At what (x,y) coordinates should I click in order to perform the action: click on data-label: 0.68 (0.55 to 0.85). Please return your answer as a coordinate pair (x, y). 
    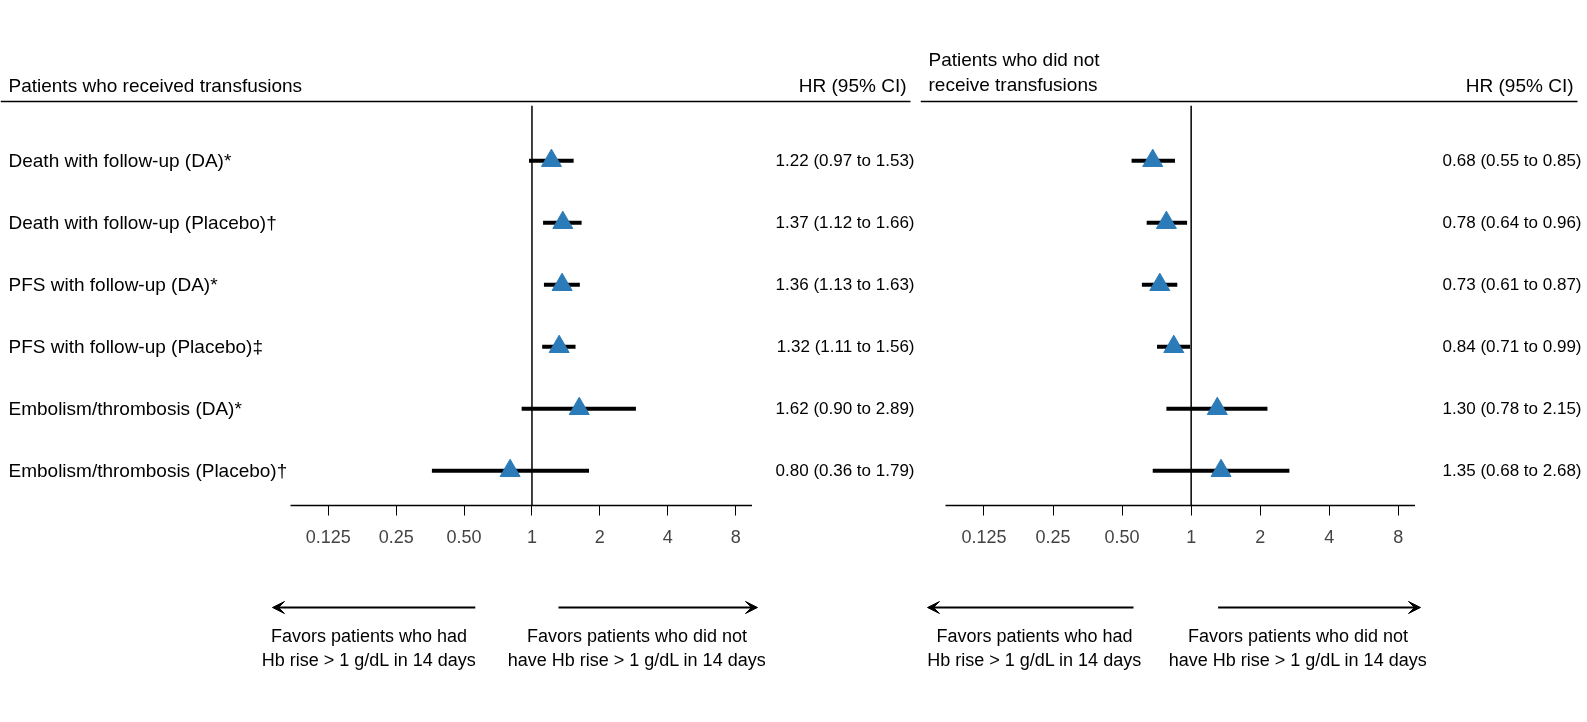
    Looking at the image, I should click on (1512, 161).